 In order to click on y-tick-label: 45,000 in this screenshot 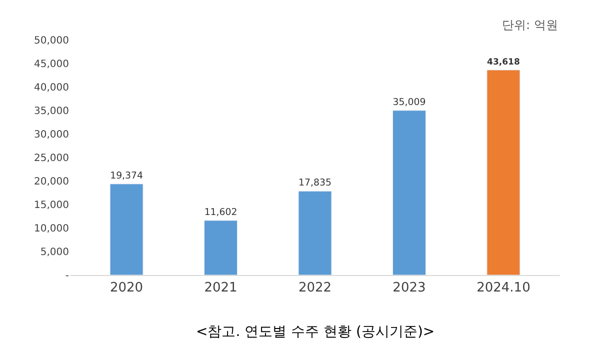, I will do `click(51, 64)`.